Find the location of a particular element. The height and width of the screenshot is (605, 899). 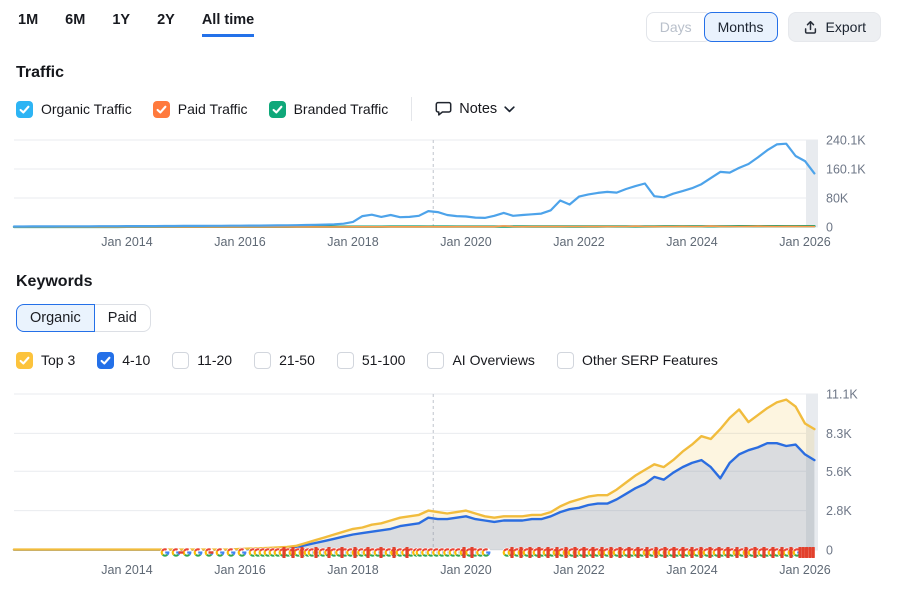

legend-item-label: Paid Traffic is located at coordinates (212, 109).